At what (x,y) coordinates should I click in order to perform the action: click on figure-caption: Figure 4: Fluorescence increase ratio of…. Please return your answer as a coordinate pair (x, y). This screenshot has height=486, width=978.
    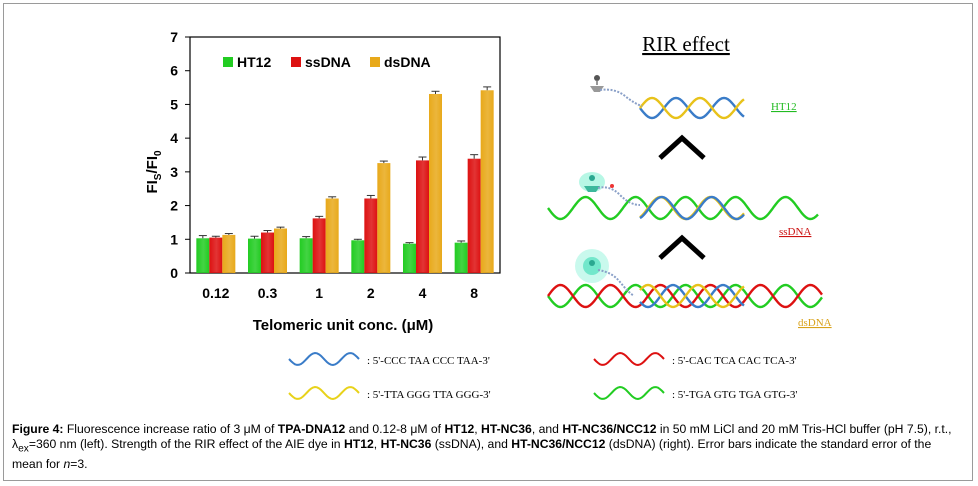
    Looking at the image, I should click on (487, 447).